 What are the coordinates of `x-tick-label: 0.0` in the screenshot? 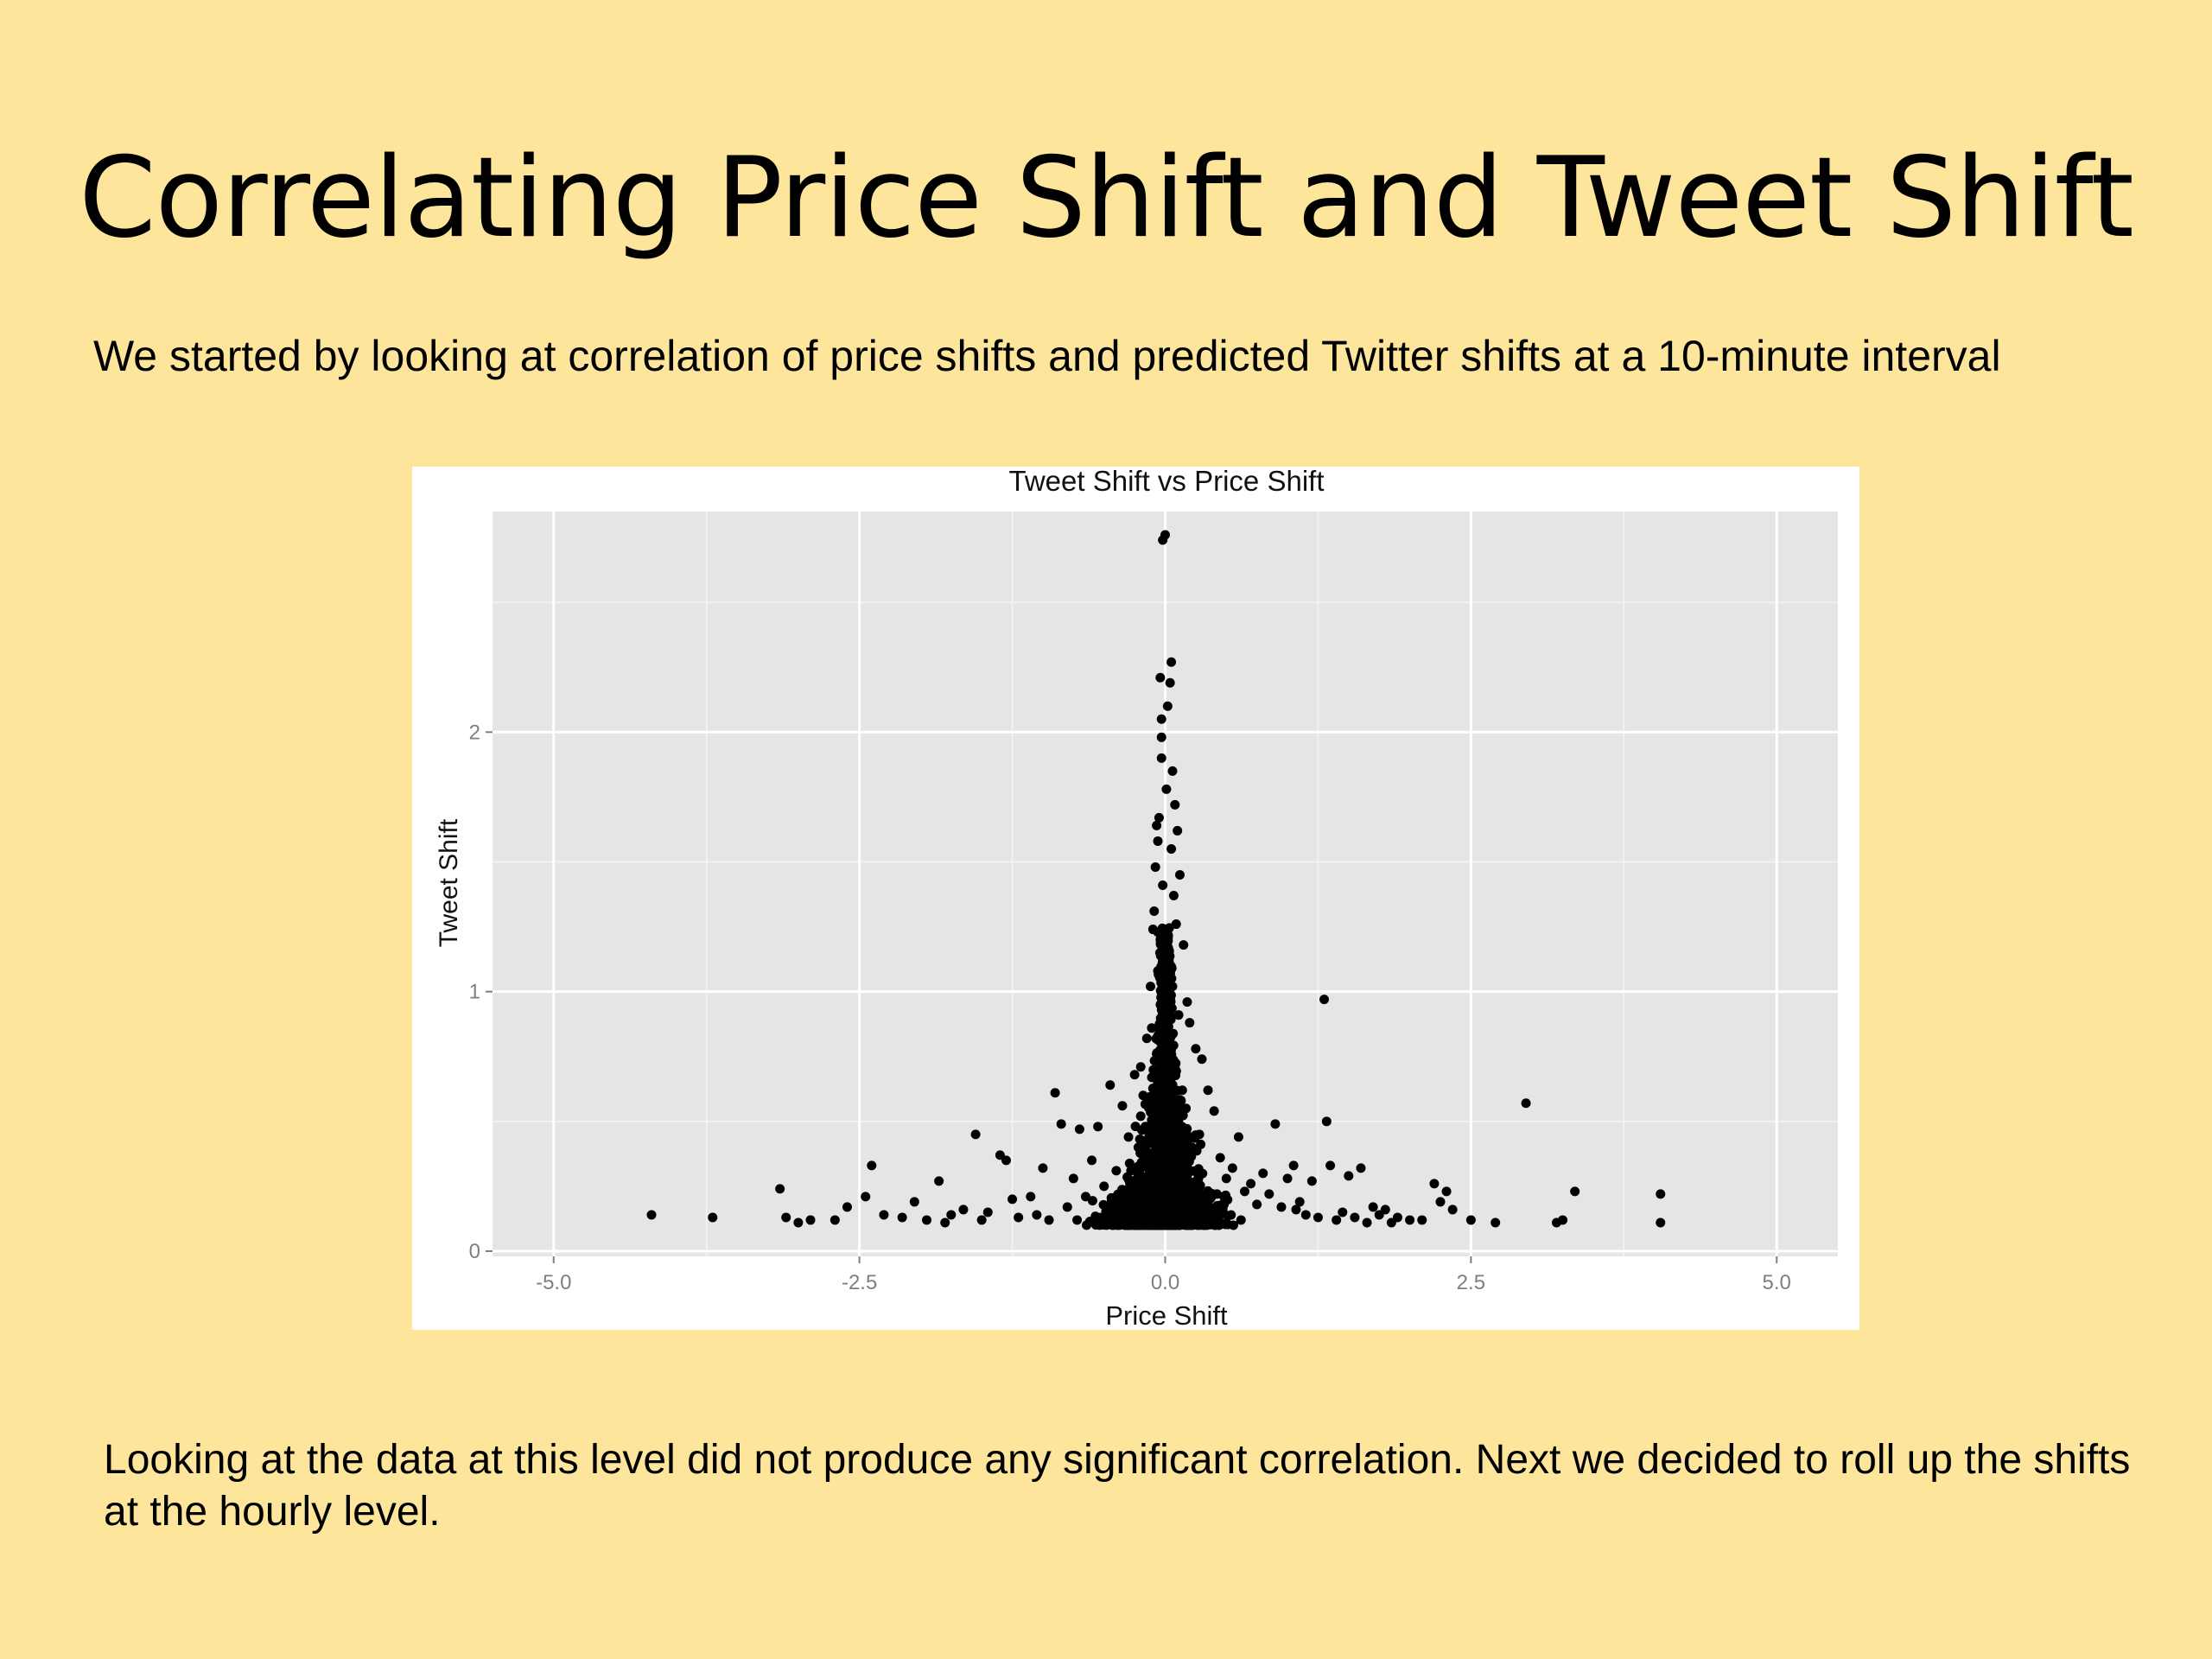 It's located at (1165, 1282).